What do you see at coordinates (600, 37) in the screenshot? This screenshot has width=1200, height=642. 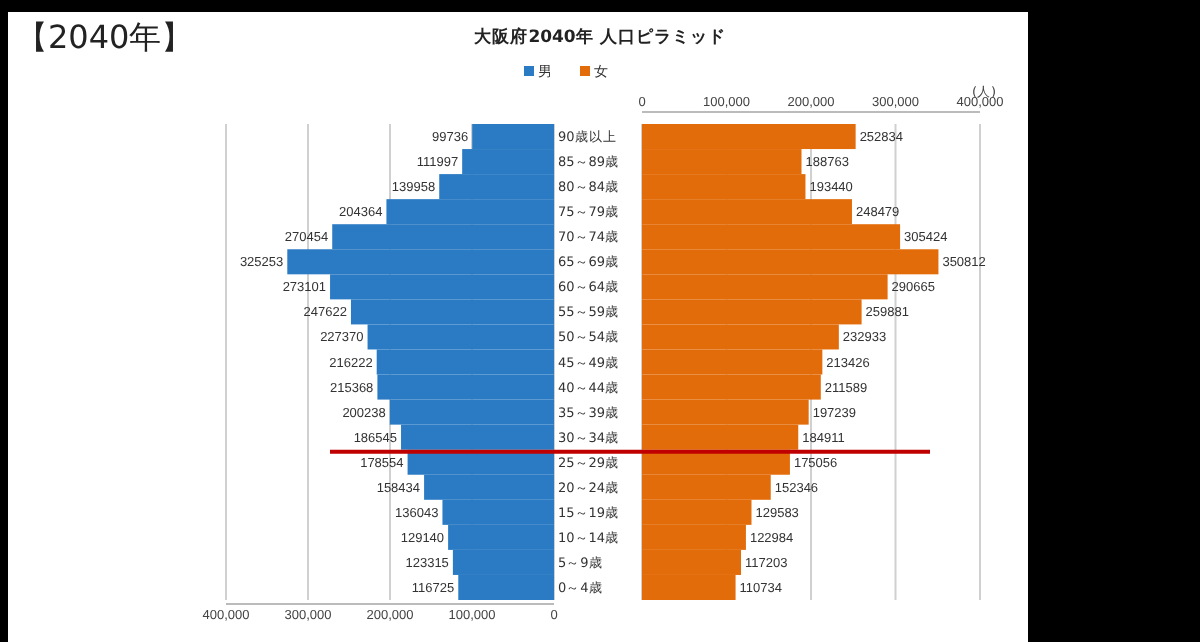 I see `text: 大阪府2040年 人口ピラミッド` at bounding box center [600, 37].